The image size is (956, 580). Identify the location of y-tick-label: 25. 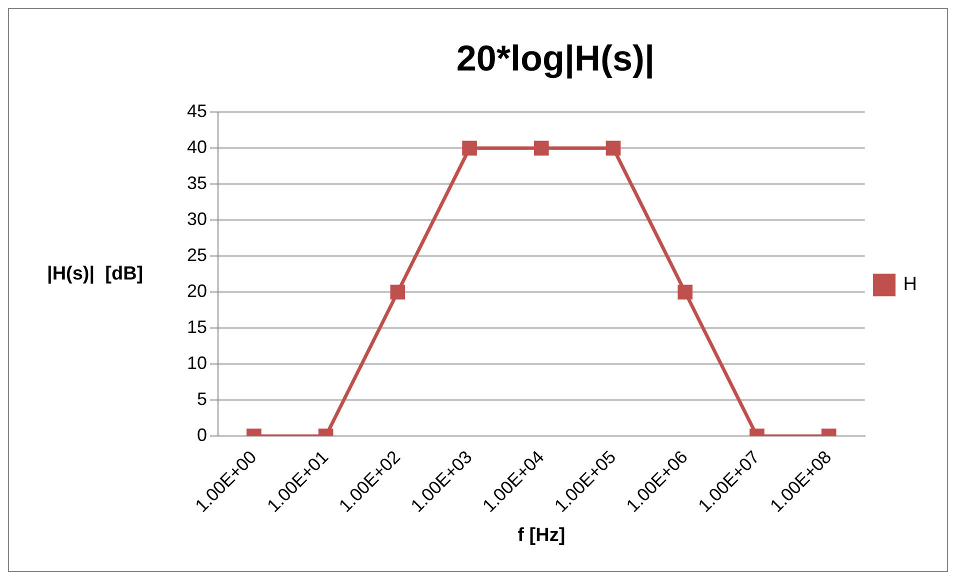
(197, 255).